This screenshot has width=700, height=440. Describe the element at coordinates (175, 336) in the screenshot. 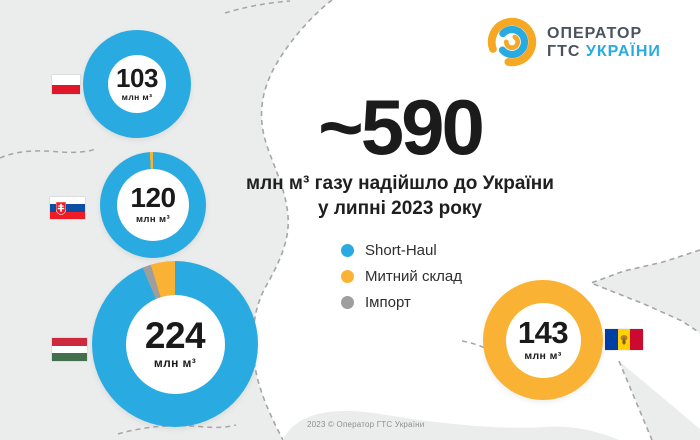

I see `donut-value-hungary: 224` at that location.